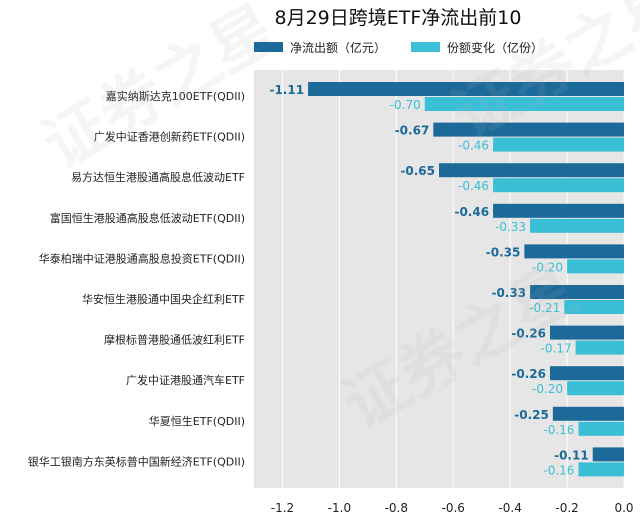 The image size is (640, 525). Describe the element at coordinates (508, 293) in the screenshot. I see `value-label-net-outflow: -0.33` at that location.